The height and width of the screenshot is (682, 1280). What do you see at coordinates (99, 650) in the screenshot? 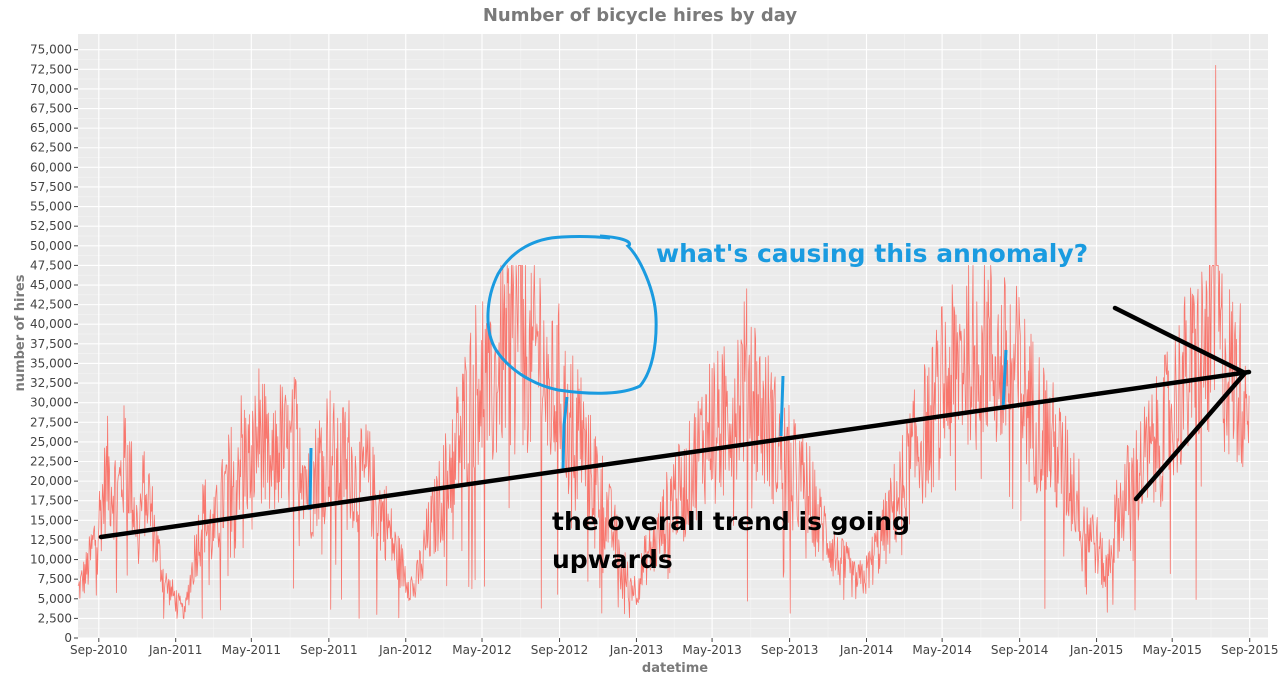
I see `x-tick-label: Sep-2010` at bounding box center [99, 650].